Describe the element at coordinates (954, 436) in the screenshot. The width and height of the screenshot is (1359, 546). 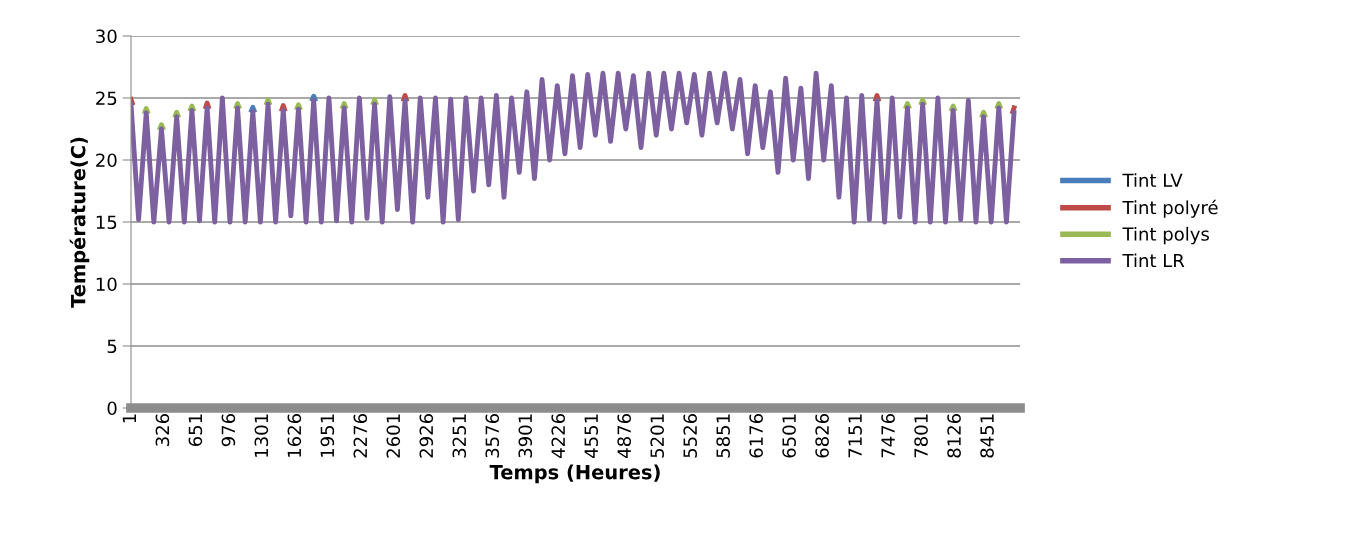
I see `x-tick-label: 8126` at that location.